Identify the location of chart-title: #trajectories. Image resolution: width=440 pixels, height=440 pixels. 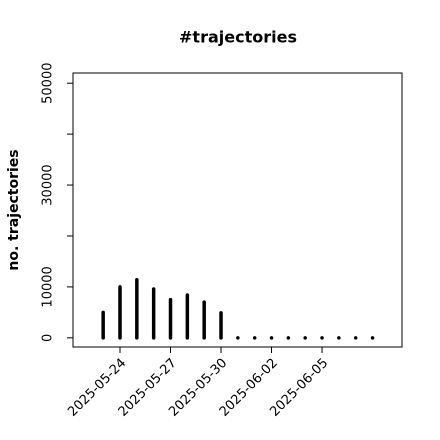
(238, 37).